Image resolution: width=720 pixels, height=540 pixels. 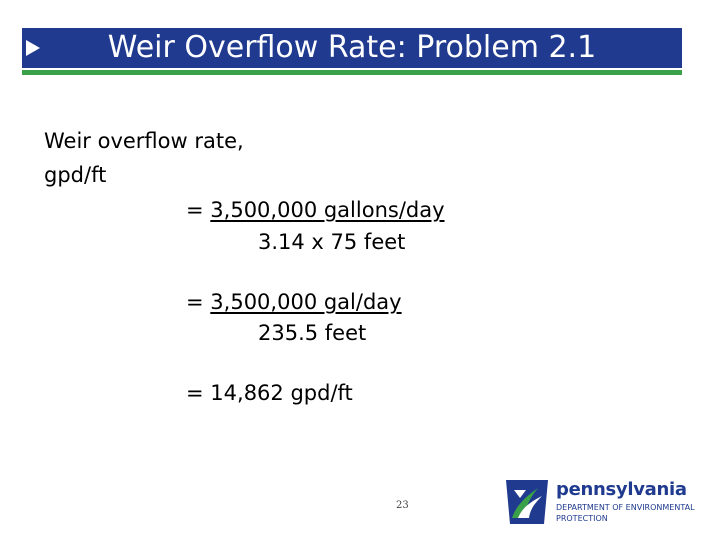 I want to click on logo-wordmark: pennsylvania, so click(x=621, y=489).